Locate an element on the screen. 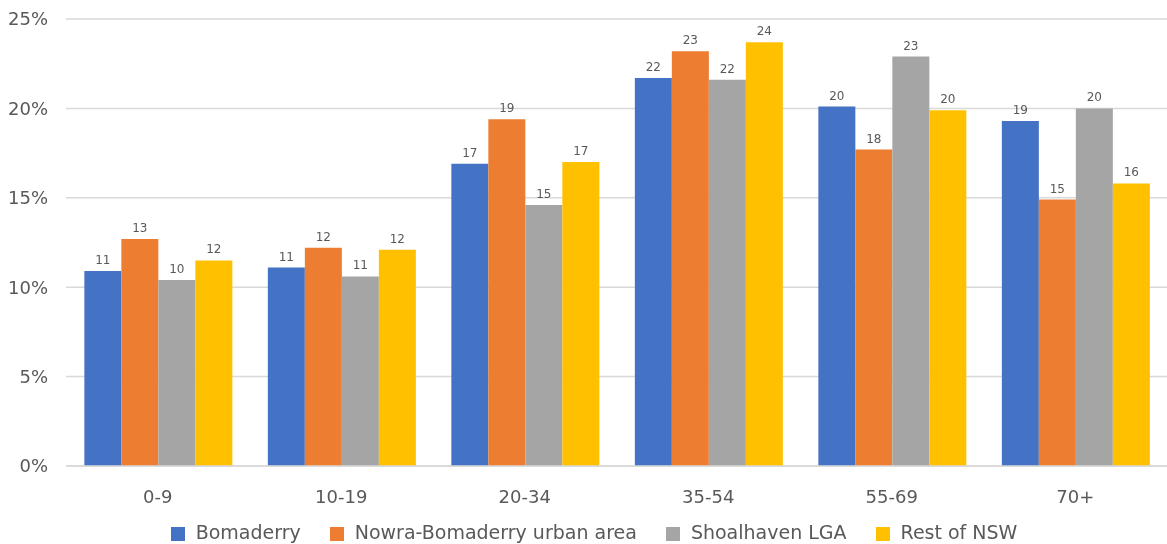 The width and height of the screenshot is (1167, 544). y-tick-label: 0% is located at coordinates (33, 466).